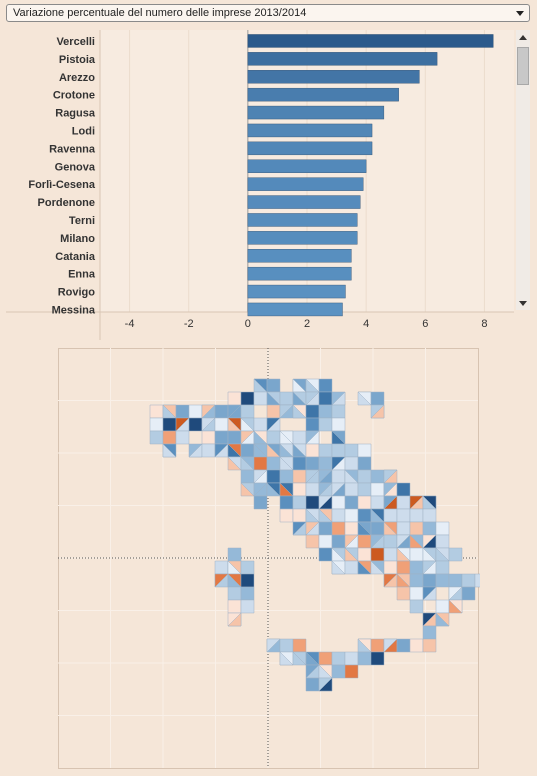  What do you see at coordinates (523, 66) in the screenshot?
I see `scroll-thumb` at bounding box center [523, 66].